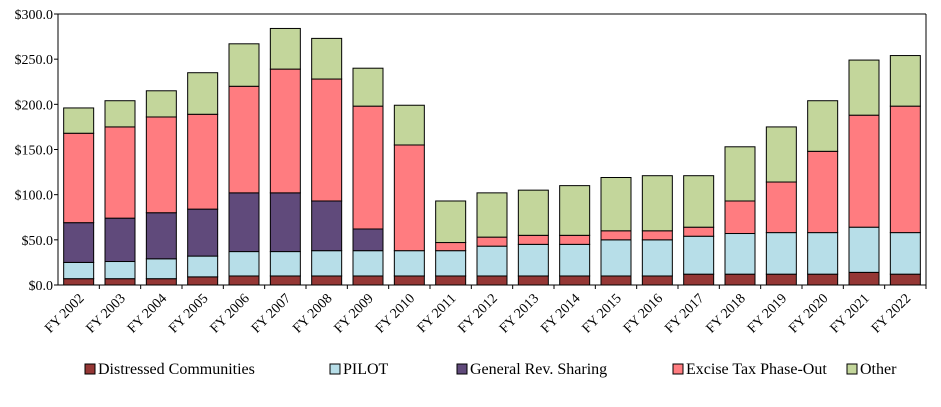  I want to click on x-tick-label: FY 2013, so click(519, 313).